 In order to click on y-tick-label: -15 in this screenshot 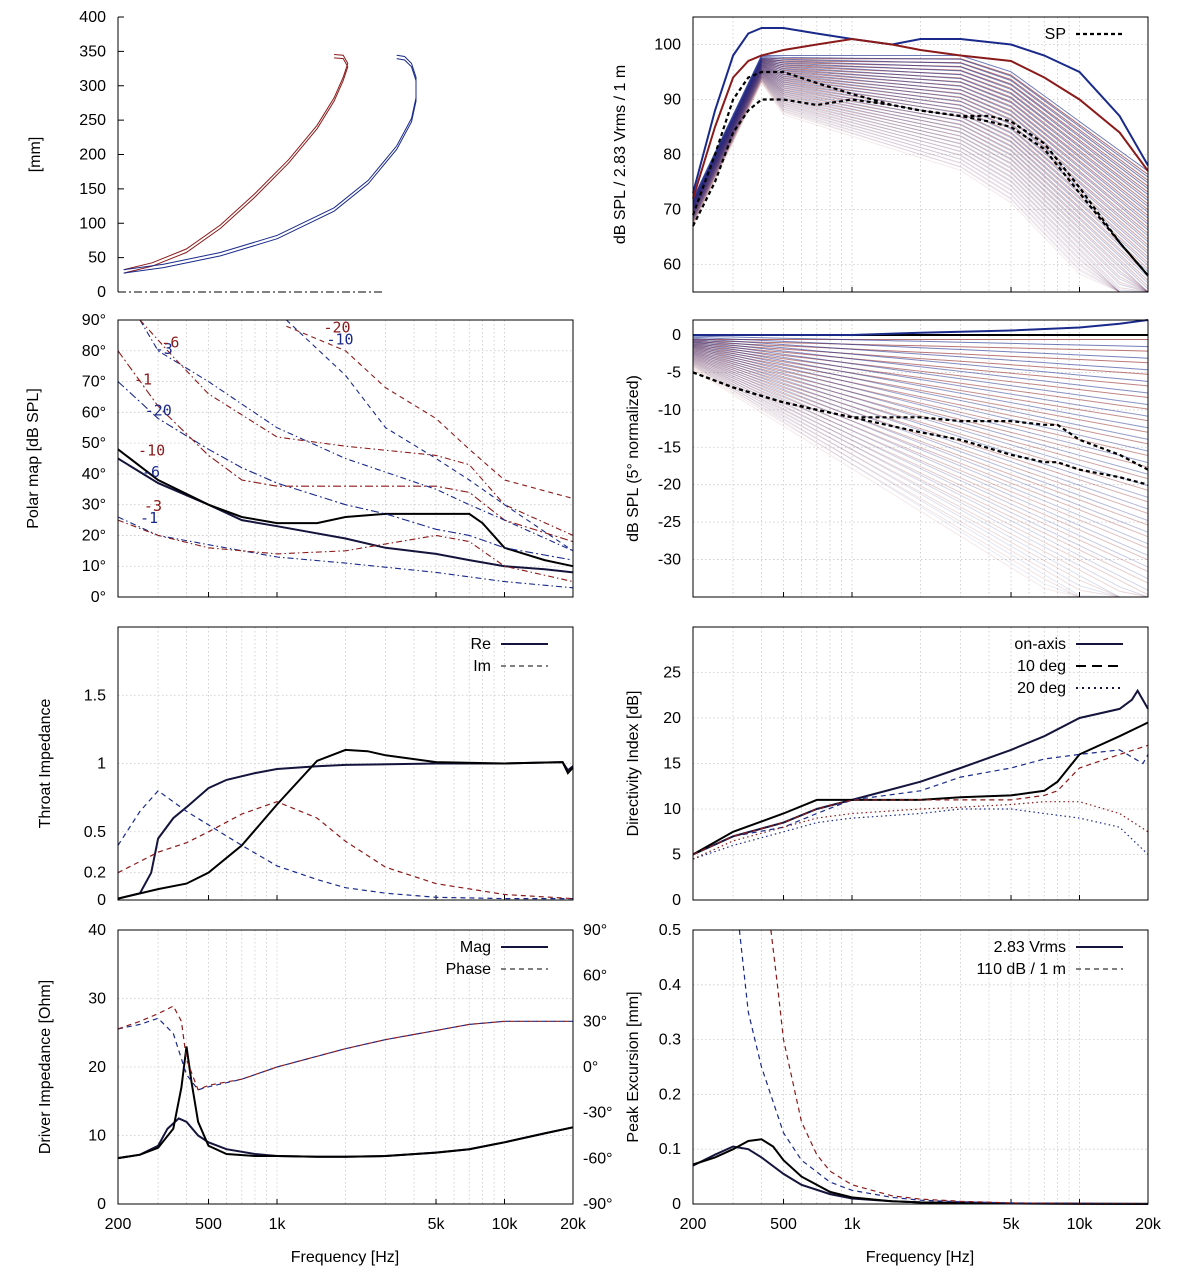, I will do `click(669, 447)`.